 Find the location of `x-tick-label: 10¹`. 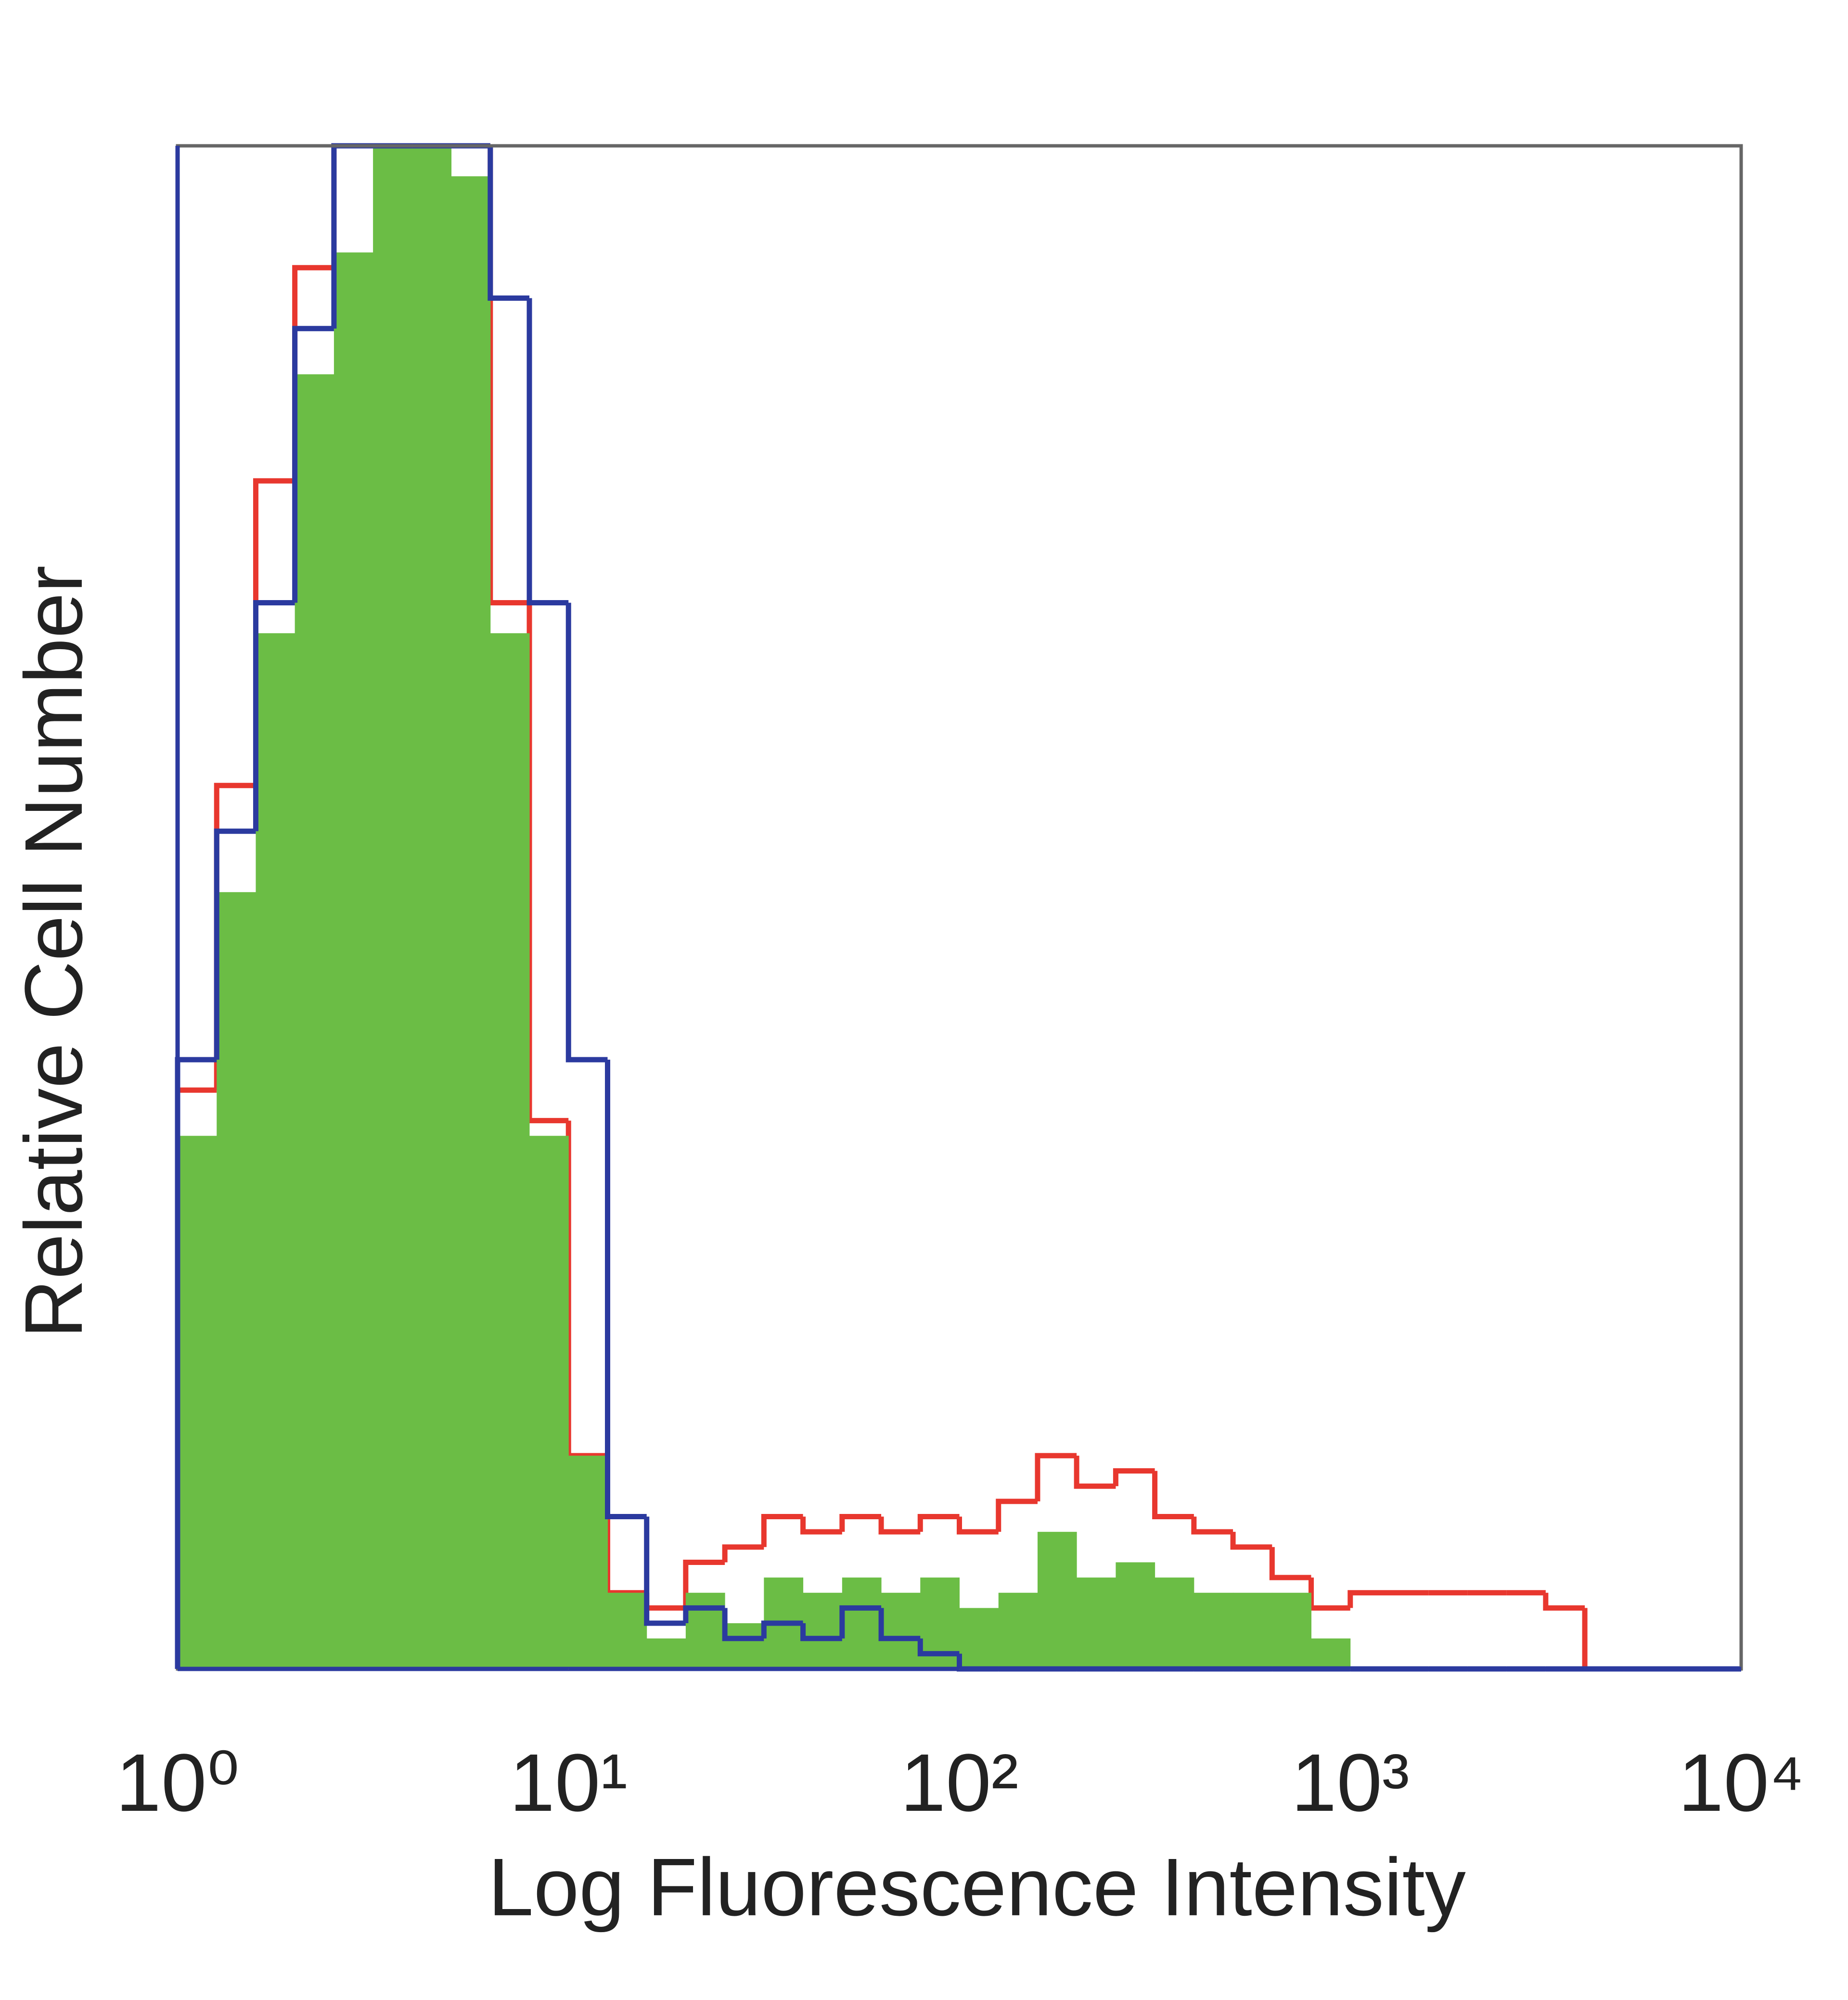

x-tick-label: 10¹ is located at coordinates (568, 1783).